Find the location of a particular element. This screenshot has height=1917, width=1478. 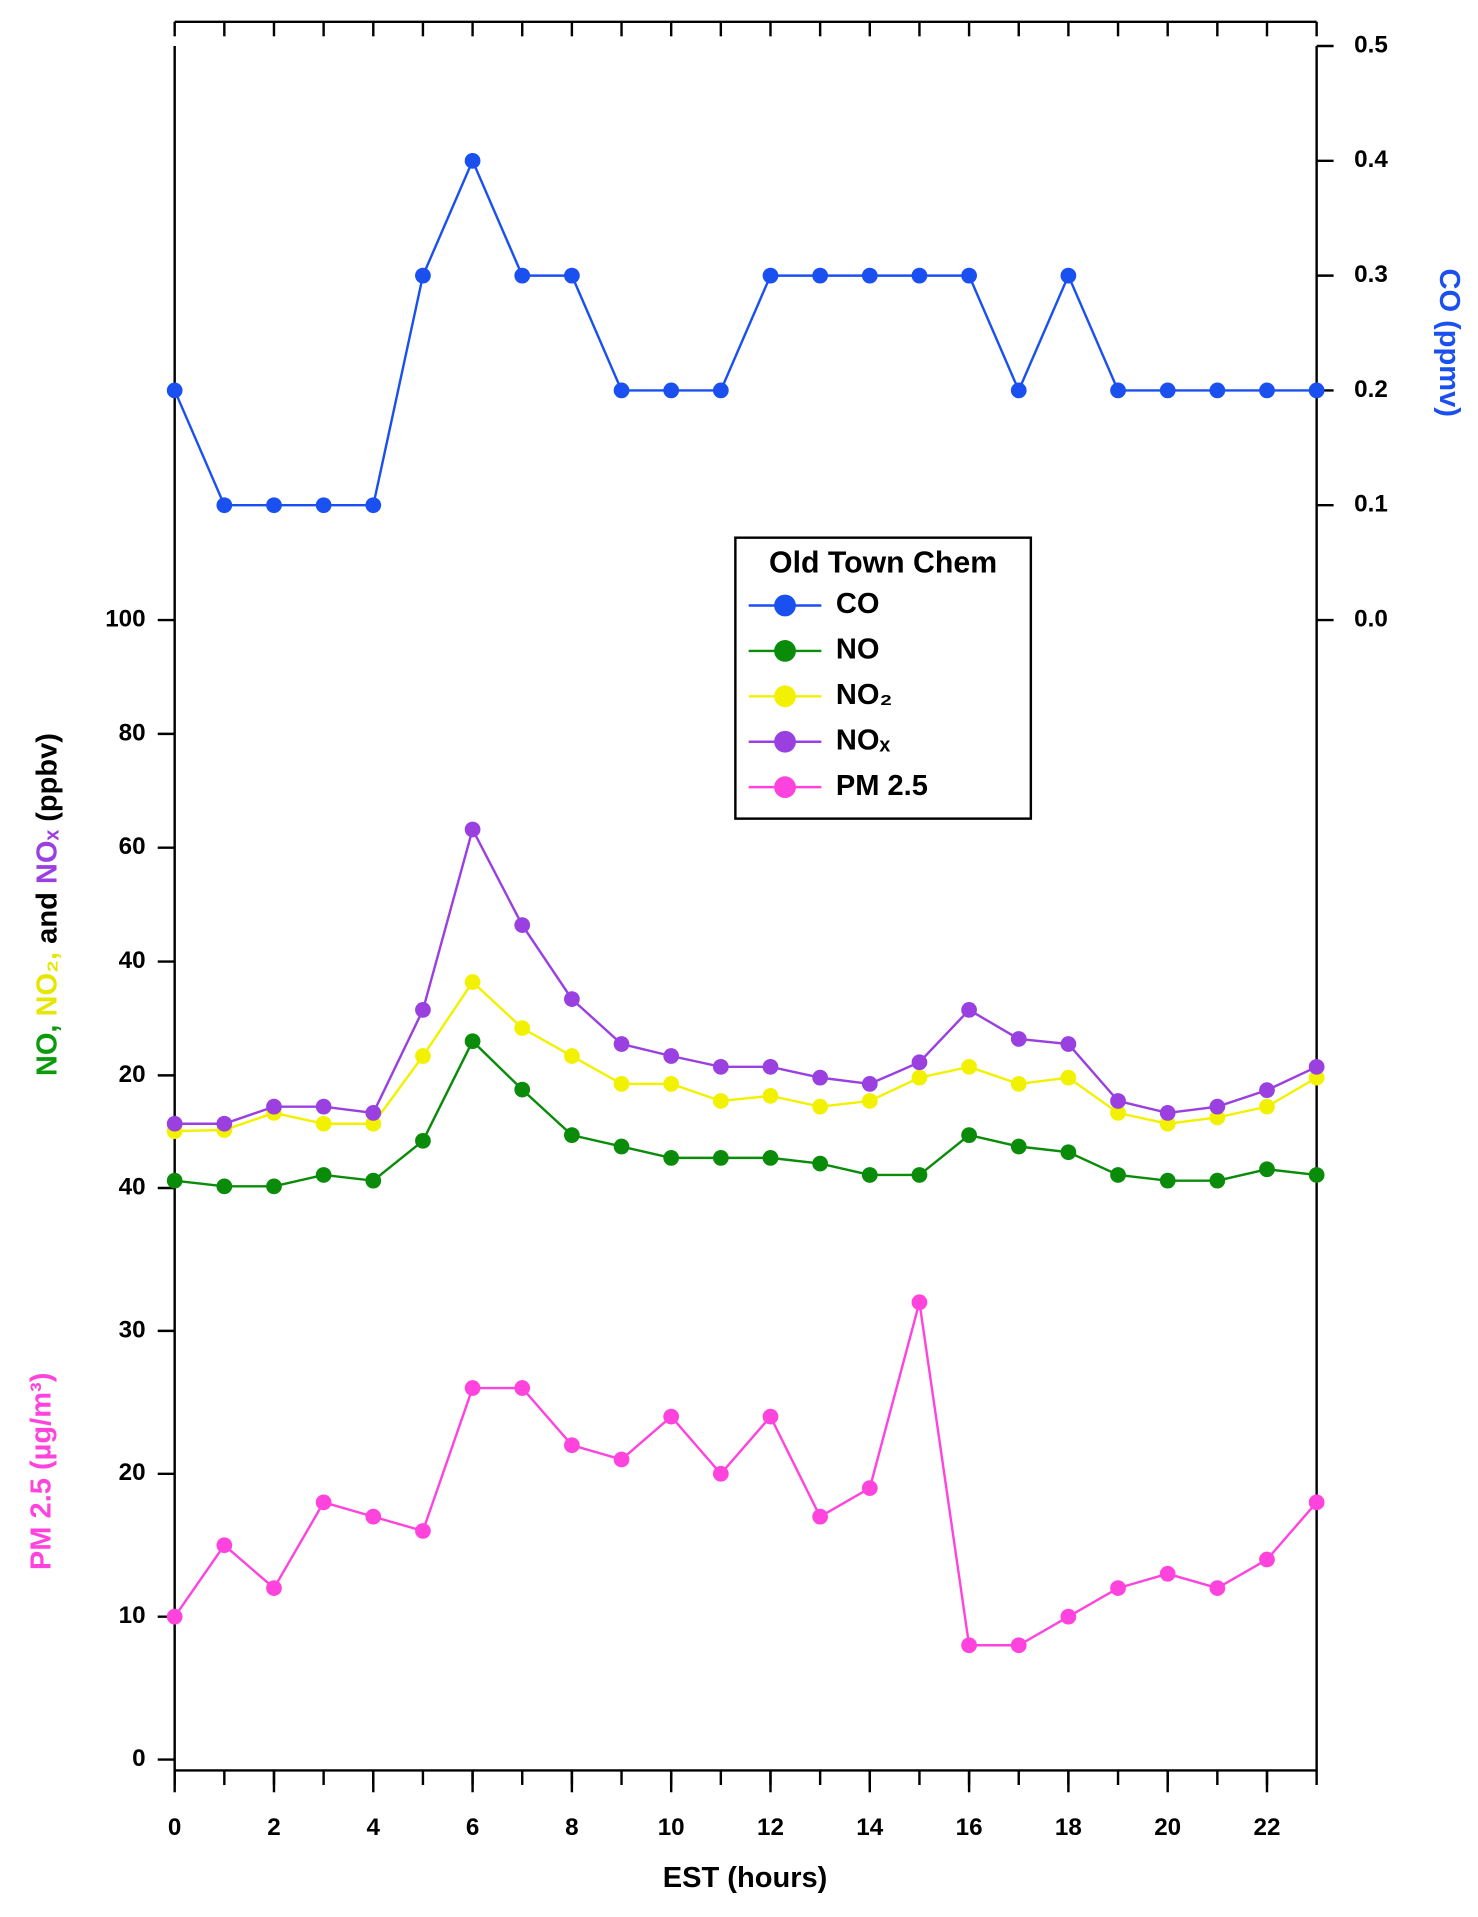

y-axis-title-part: NO₂, is located at coordinates (47, 980).